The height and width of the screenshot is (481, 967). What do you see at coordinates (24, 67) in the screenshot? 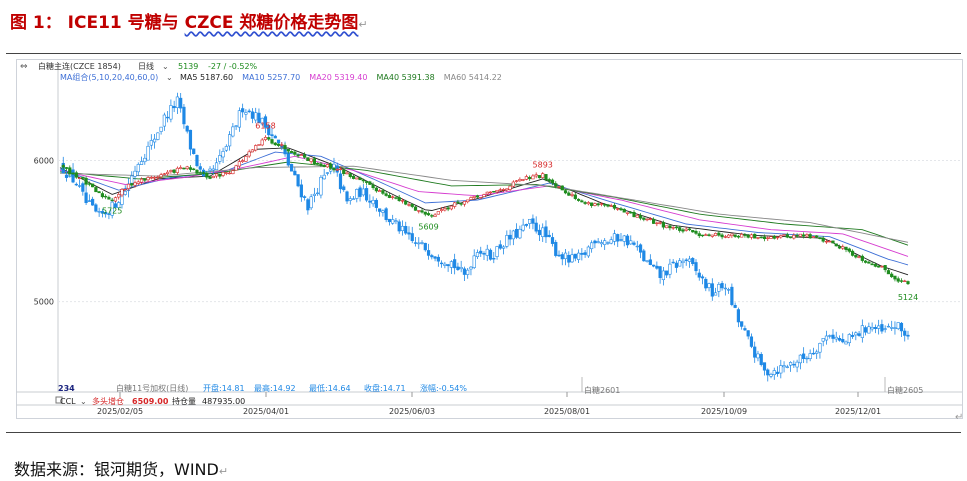
I see `collapse-icon: ⇔` at bounding box center [24, 67].